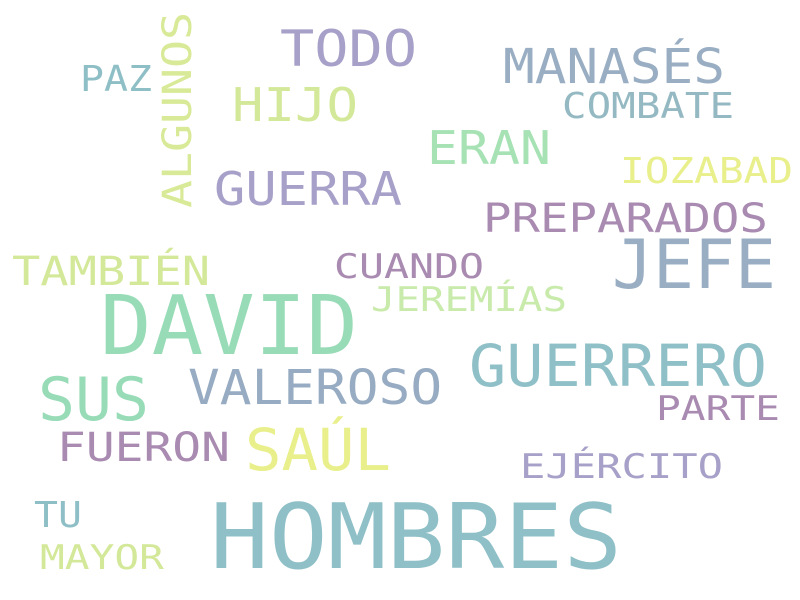 The height and width of the screenshot is (600, 800). I want to click on word-guerrero: GUERRERO, so click(618, 366).